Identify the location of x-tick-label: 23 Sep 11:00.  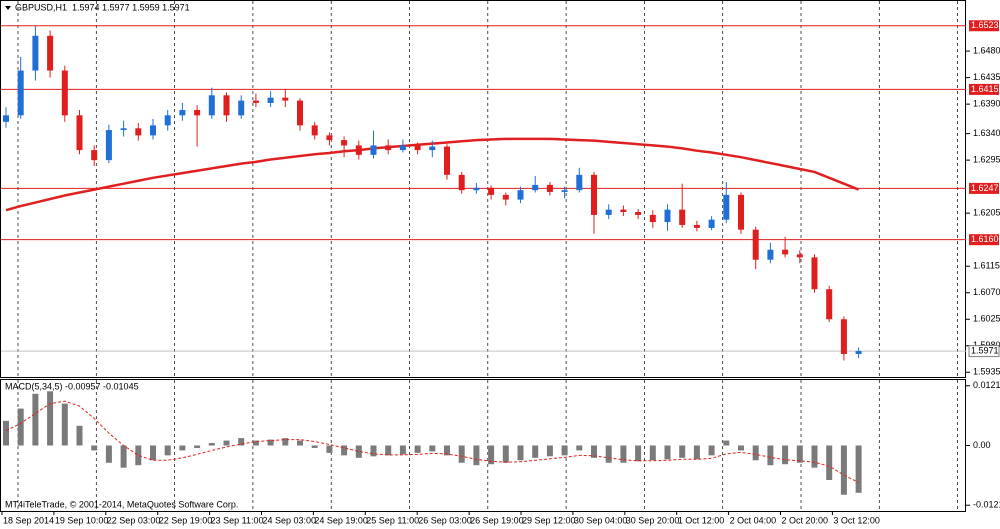
(237, 520).